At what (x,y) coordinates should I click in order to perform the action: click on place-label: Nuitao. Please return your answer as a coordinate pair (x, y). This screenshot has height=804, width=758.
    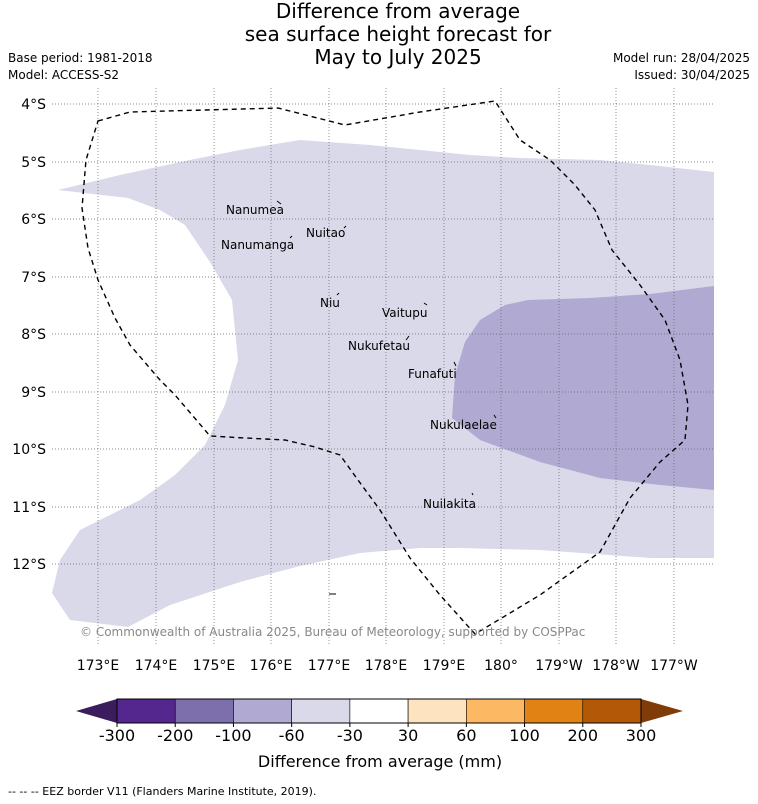
    Looking at the image, I should click on (325, 233).